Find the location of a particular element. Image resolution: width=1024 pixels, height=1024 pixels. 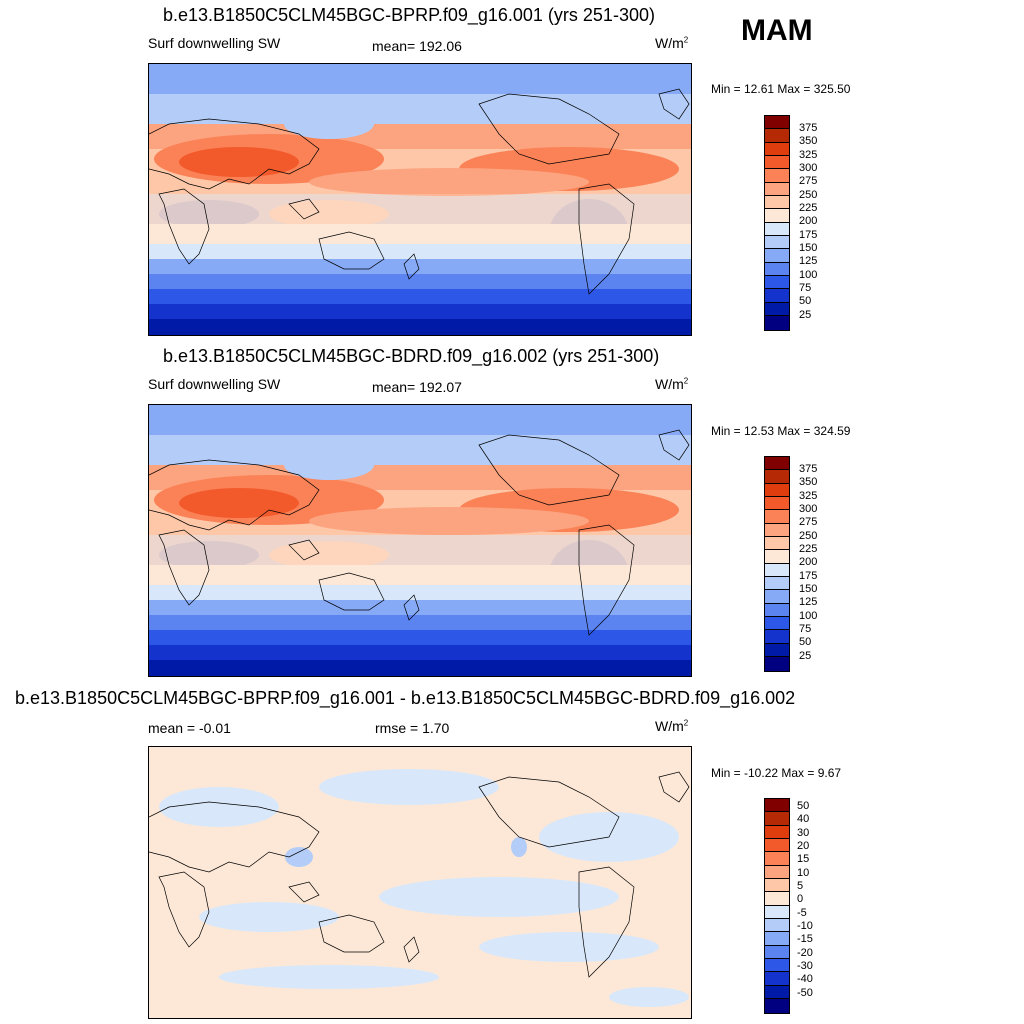

panel2-tick-label: 150 is located at coordinates (808, 589).